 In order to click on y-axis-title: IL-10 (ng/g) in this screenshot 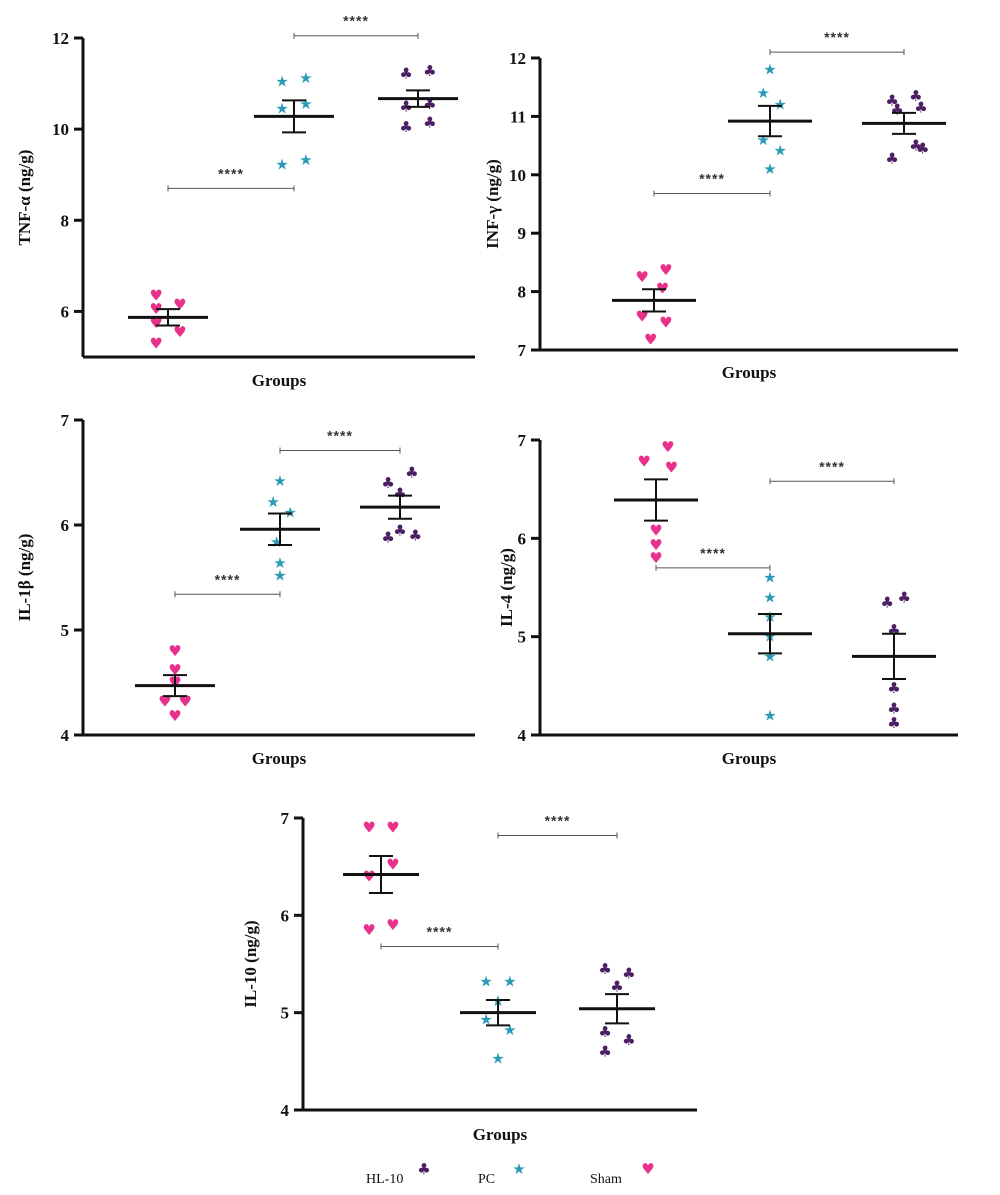, I will do `click(250, 963)`.